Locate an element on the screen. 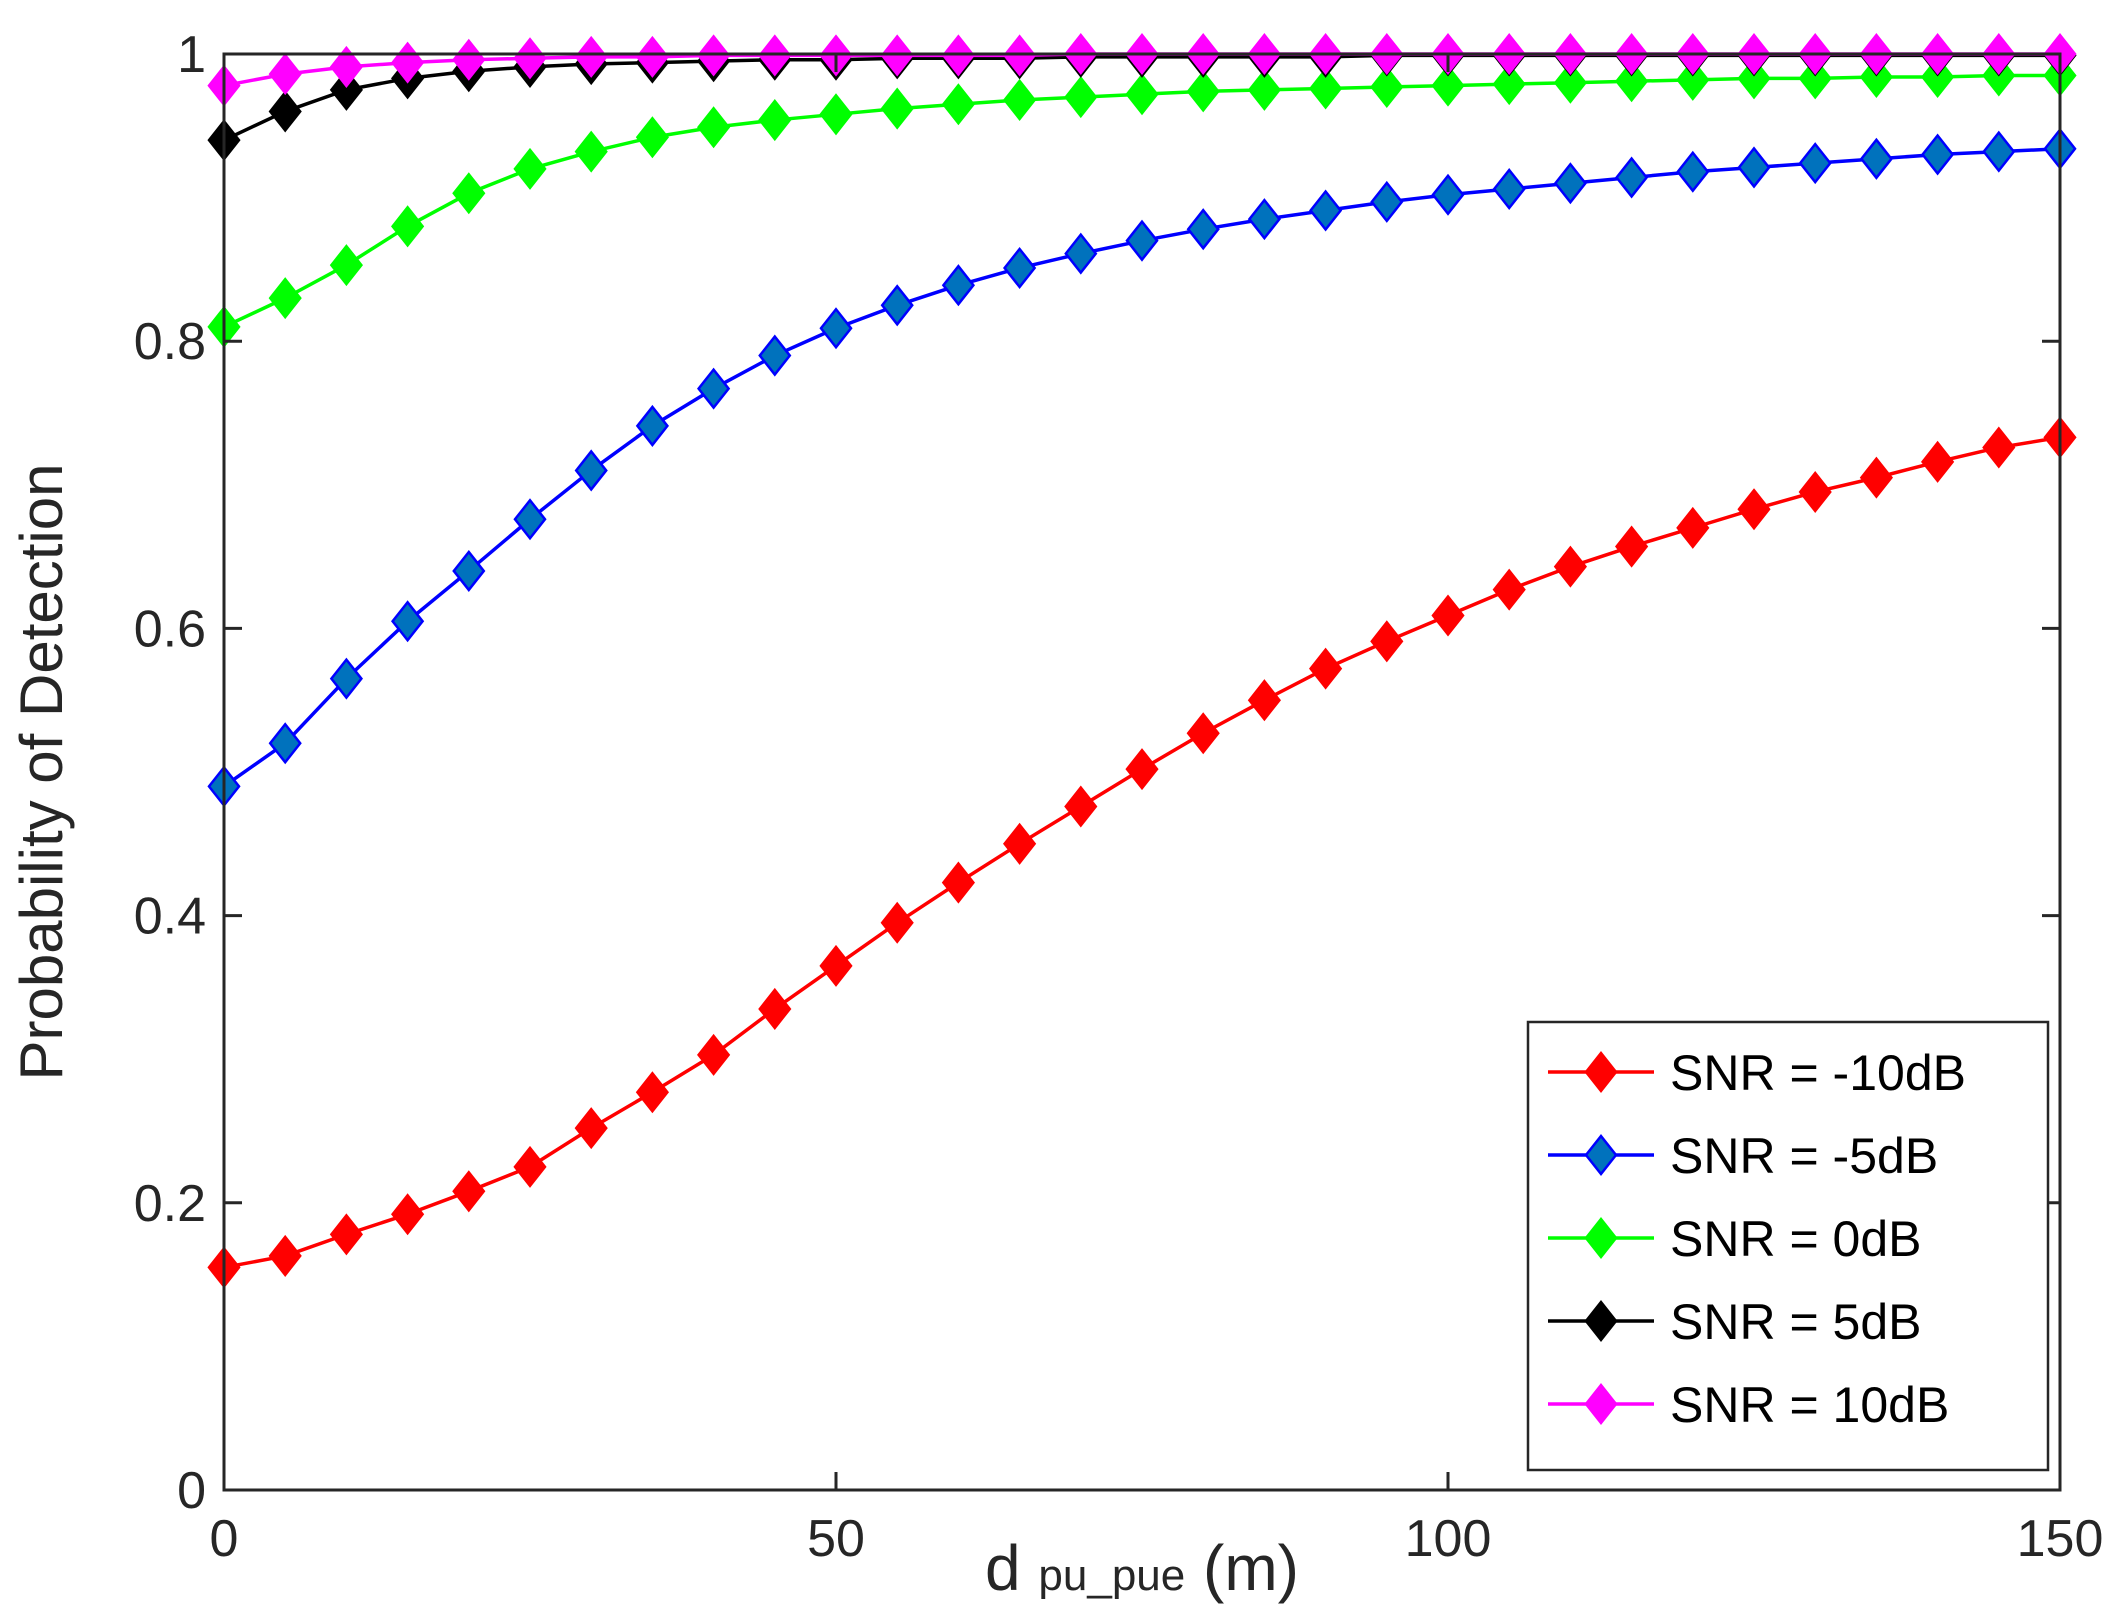  x-axis-label-main: d is located at coordinates (1003, 1568).